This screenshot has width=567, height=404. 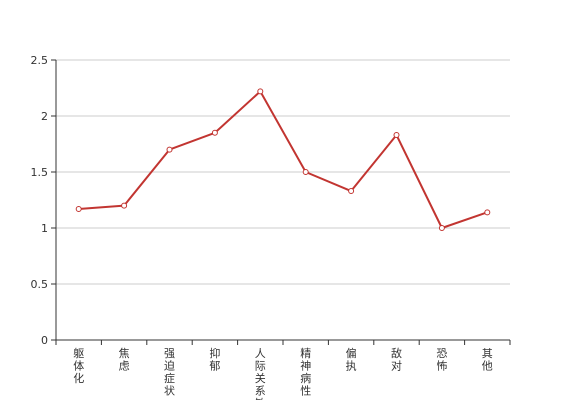 I want to click on x-category-label: 敌对, so click(x=396, y=359).